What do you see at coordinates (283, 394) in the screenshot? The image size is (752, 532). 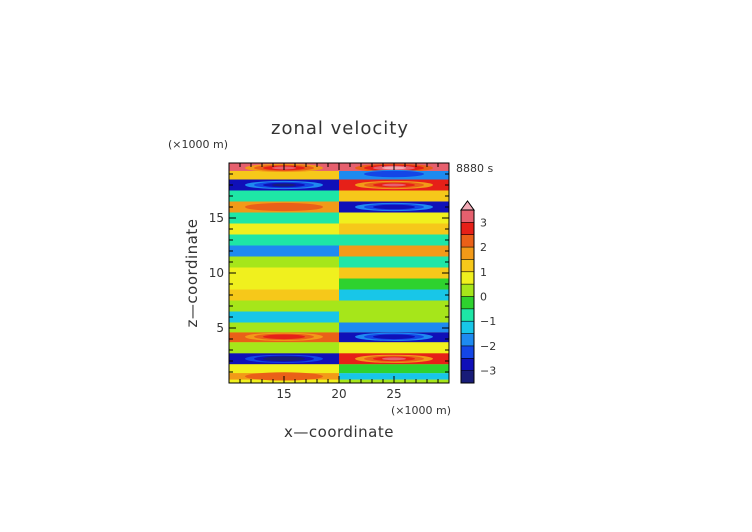 I see `x-tick-label: 15` at bounding box center [283, 394].